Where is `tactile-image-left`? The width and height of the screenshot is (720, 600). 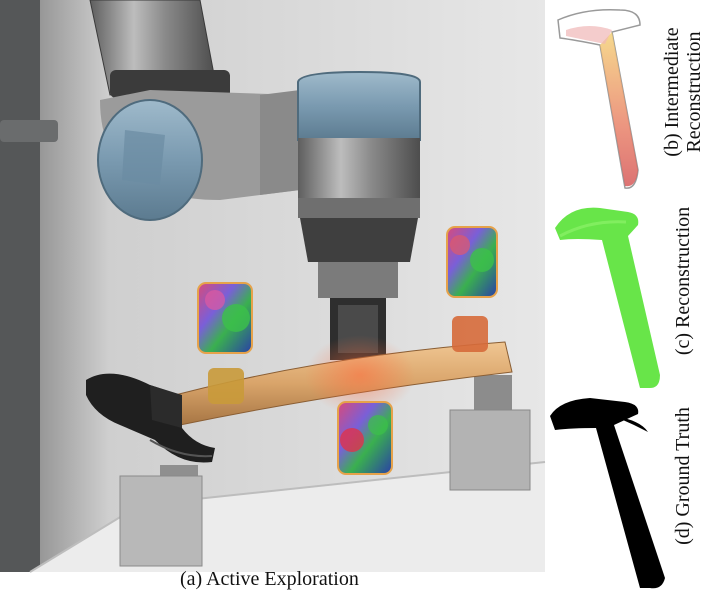
tactile-image-left is located at coordinates (225, 318).